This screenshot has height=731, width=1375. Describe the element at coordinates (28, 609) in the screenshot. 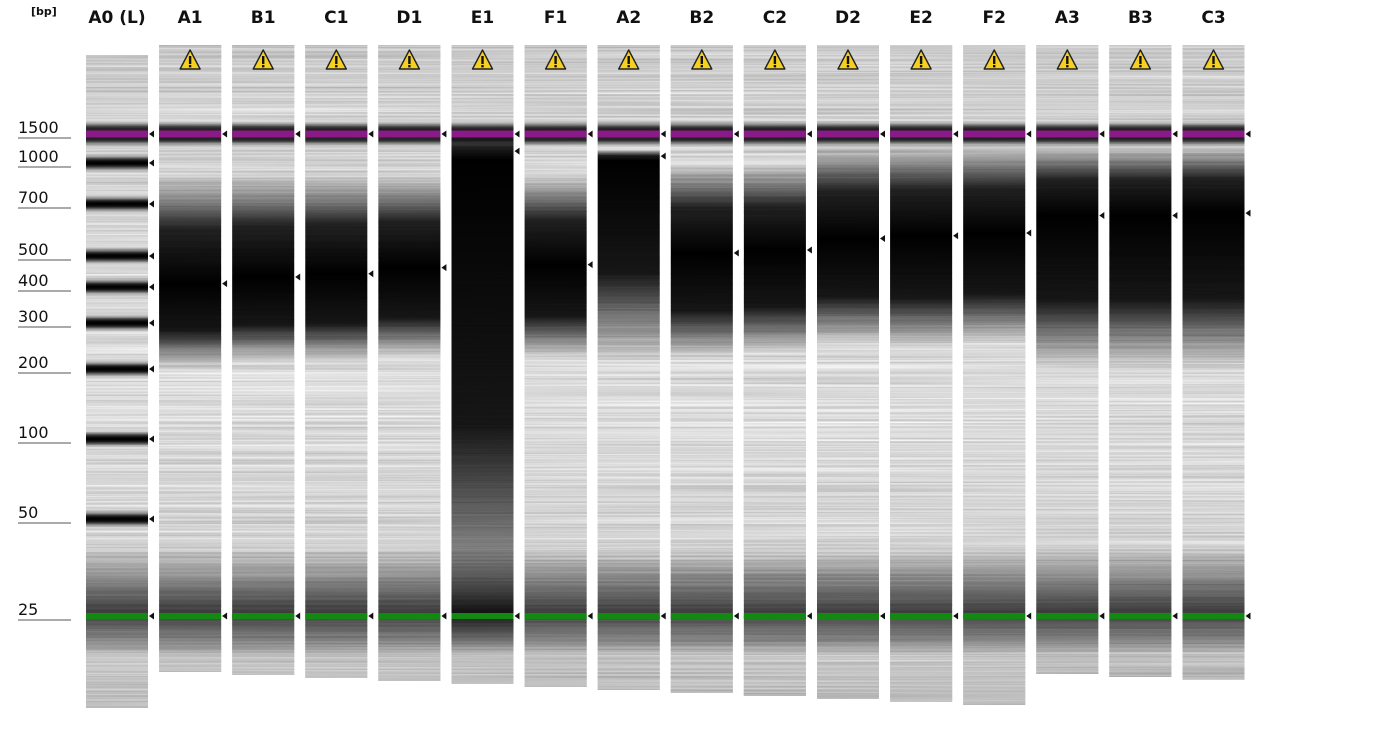

I see `tick-label: 25` at that location.